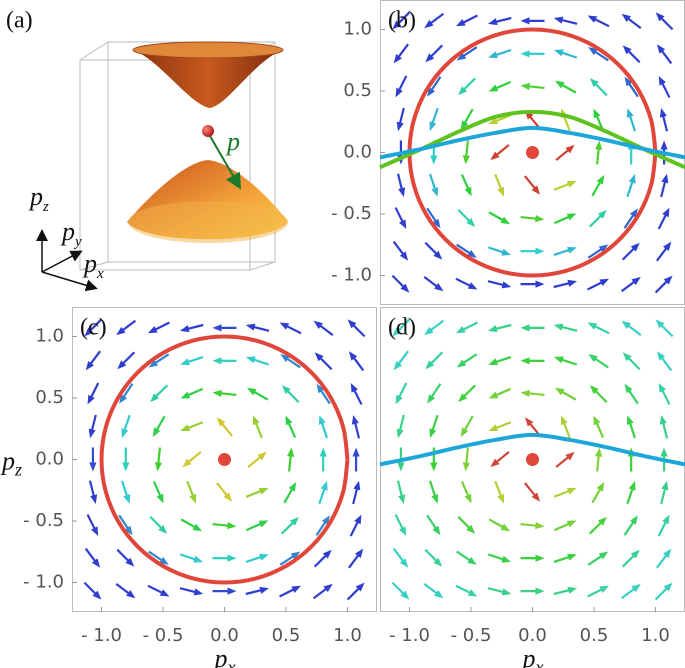 This screenshot has height=668, width=685. What do you see at coordinates (231, 662) in the screenshot?
I see `x-axis-label-sub: x` at bounding box center [231, 662].